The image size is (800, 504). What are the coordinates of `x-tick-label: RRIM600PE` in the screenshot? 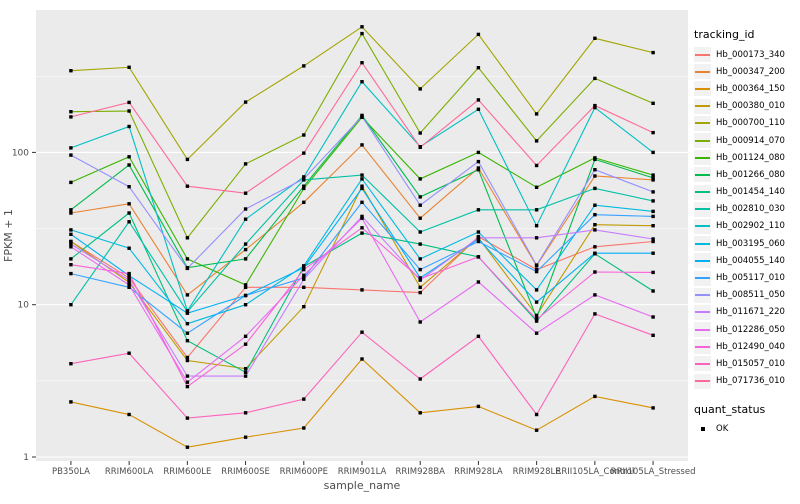 It's located at (304, 472).